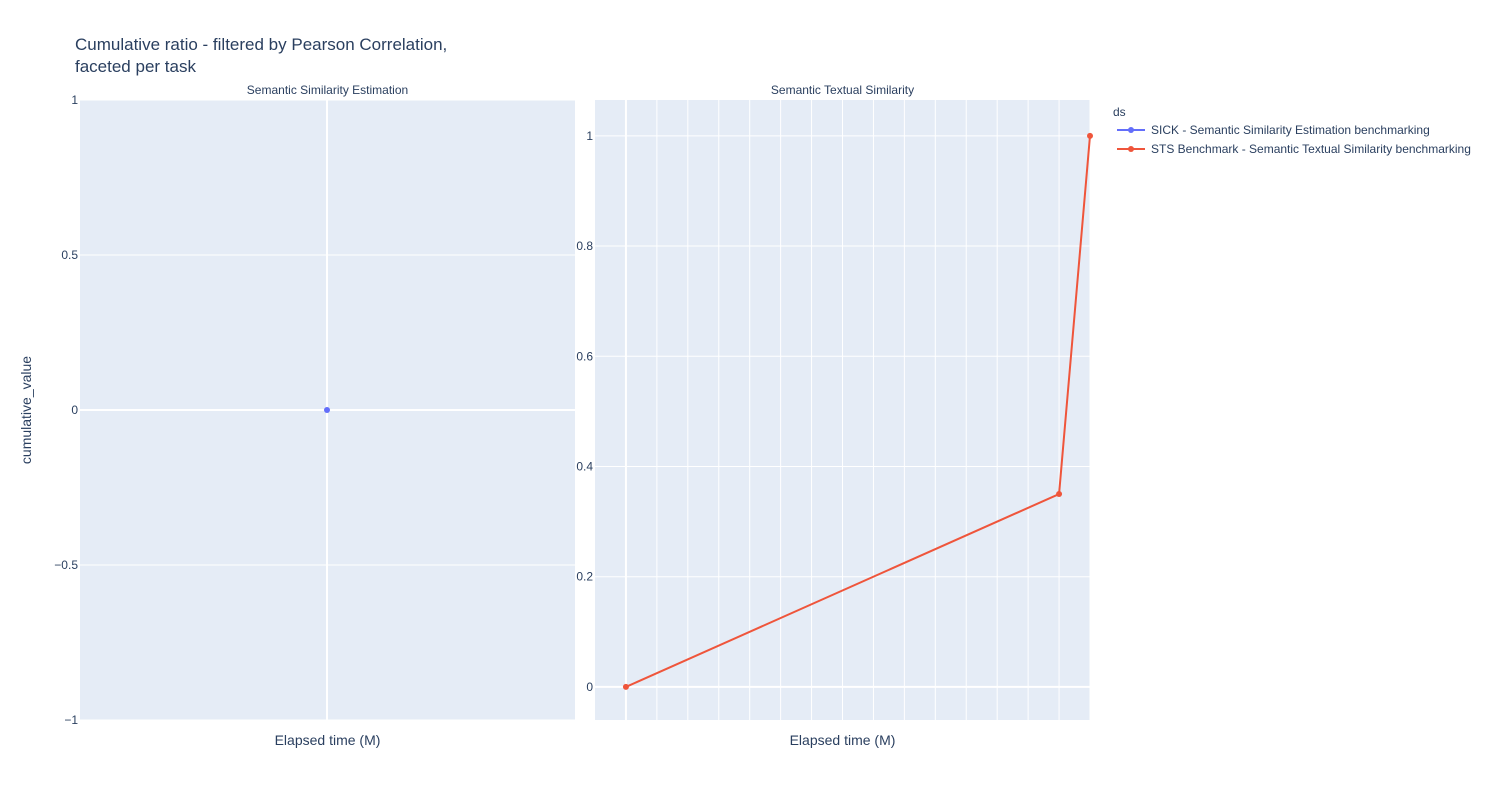  Describe the element at coordinates (26, 410) in the screenshot. I see `y-axis-title: cumulative_value` at that location.